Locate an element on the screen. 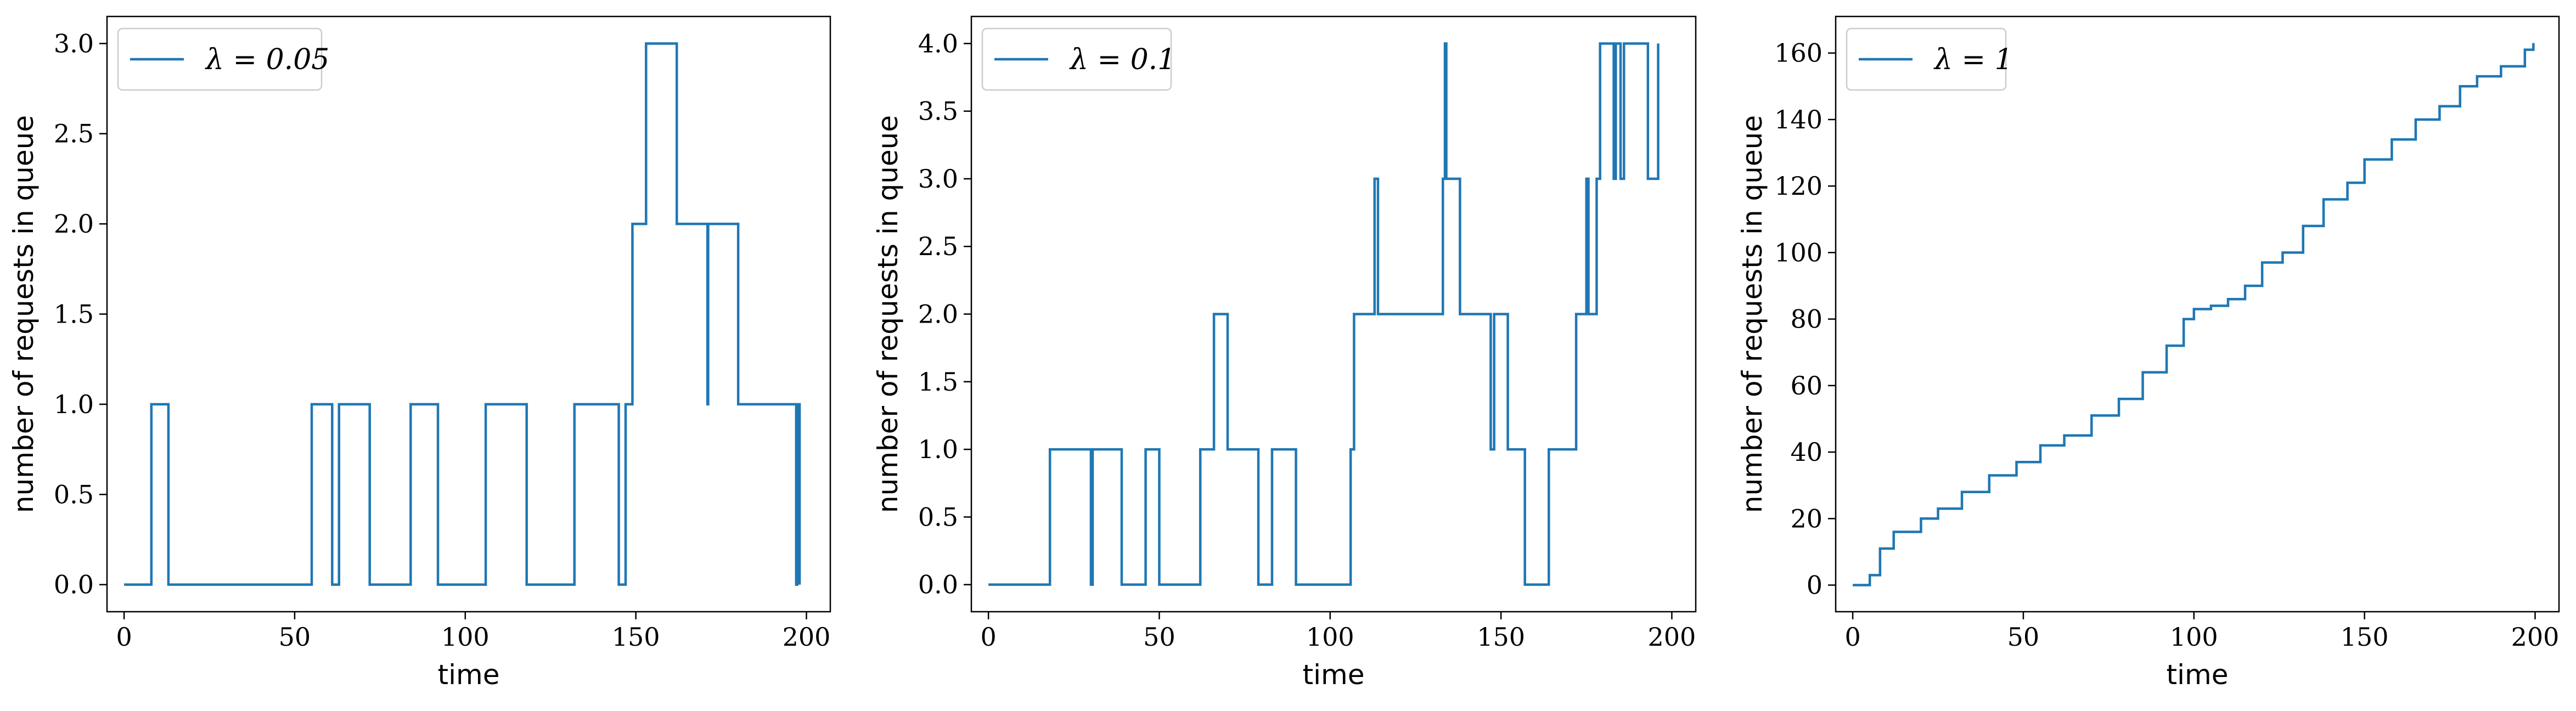 The image size is (2576, 711). legend: λ = 0.1 is located at coordinates (1078, 59).